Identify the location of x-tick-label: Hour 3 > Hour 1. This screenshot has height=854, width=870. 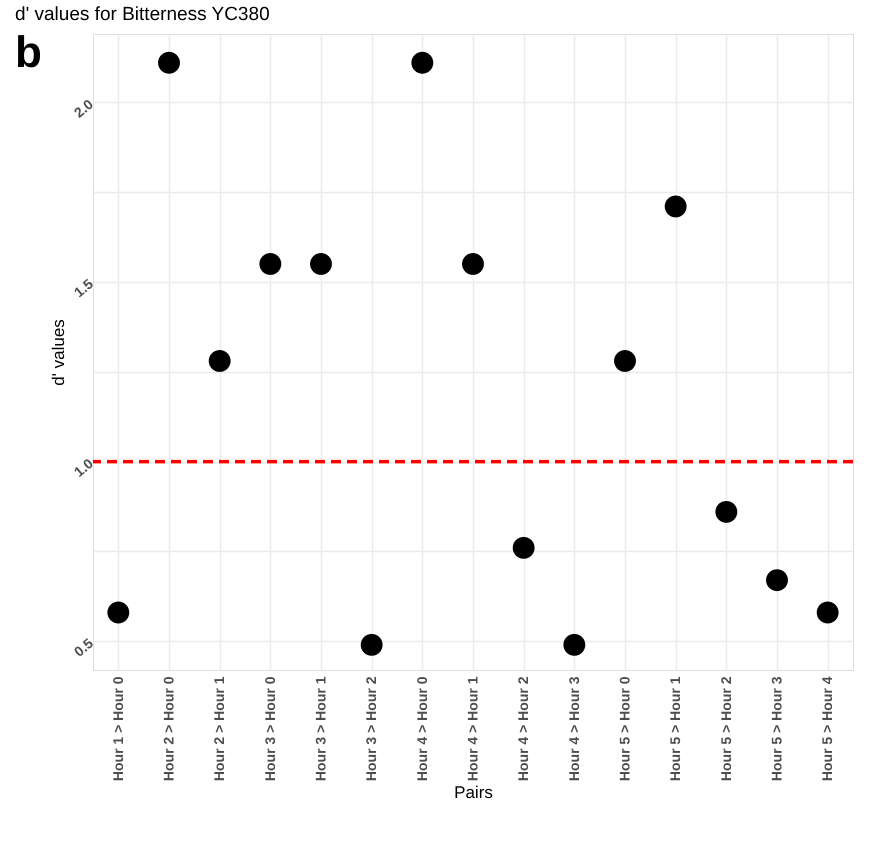
(320, 729).